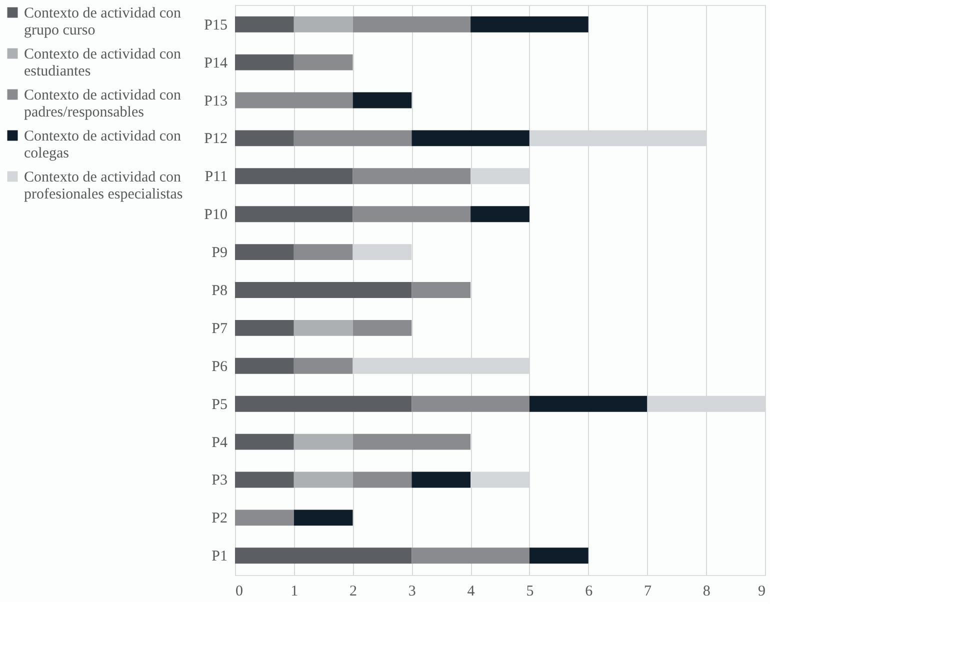 The width and height of the screenshot is (953, 668). I want to click on x-tick-label: 3, so click(412, 592).